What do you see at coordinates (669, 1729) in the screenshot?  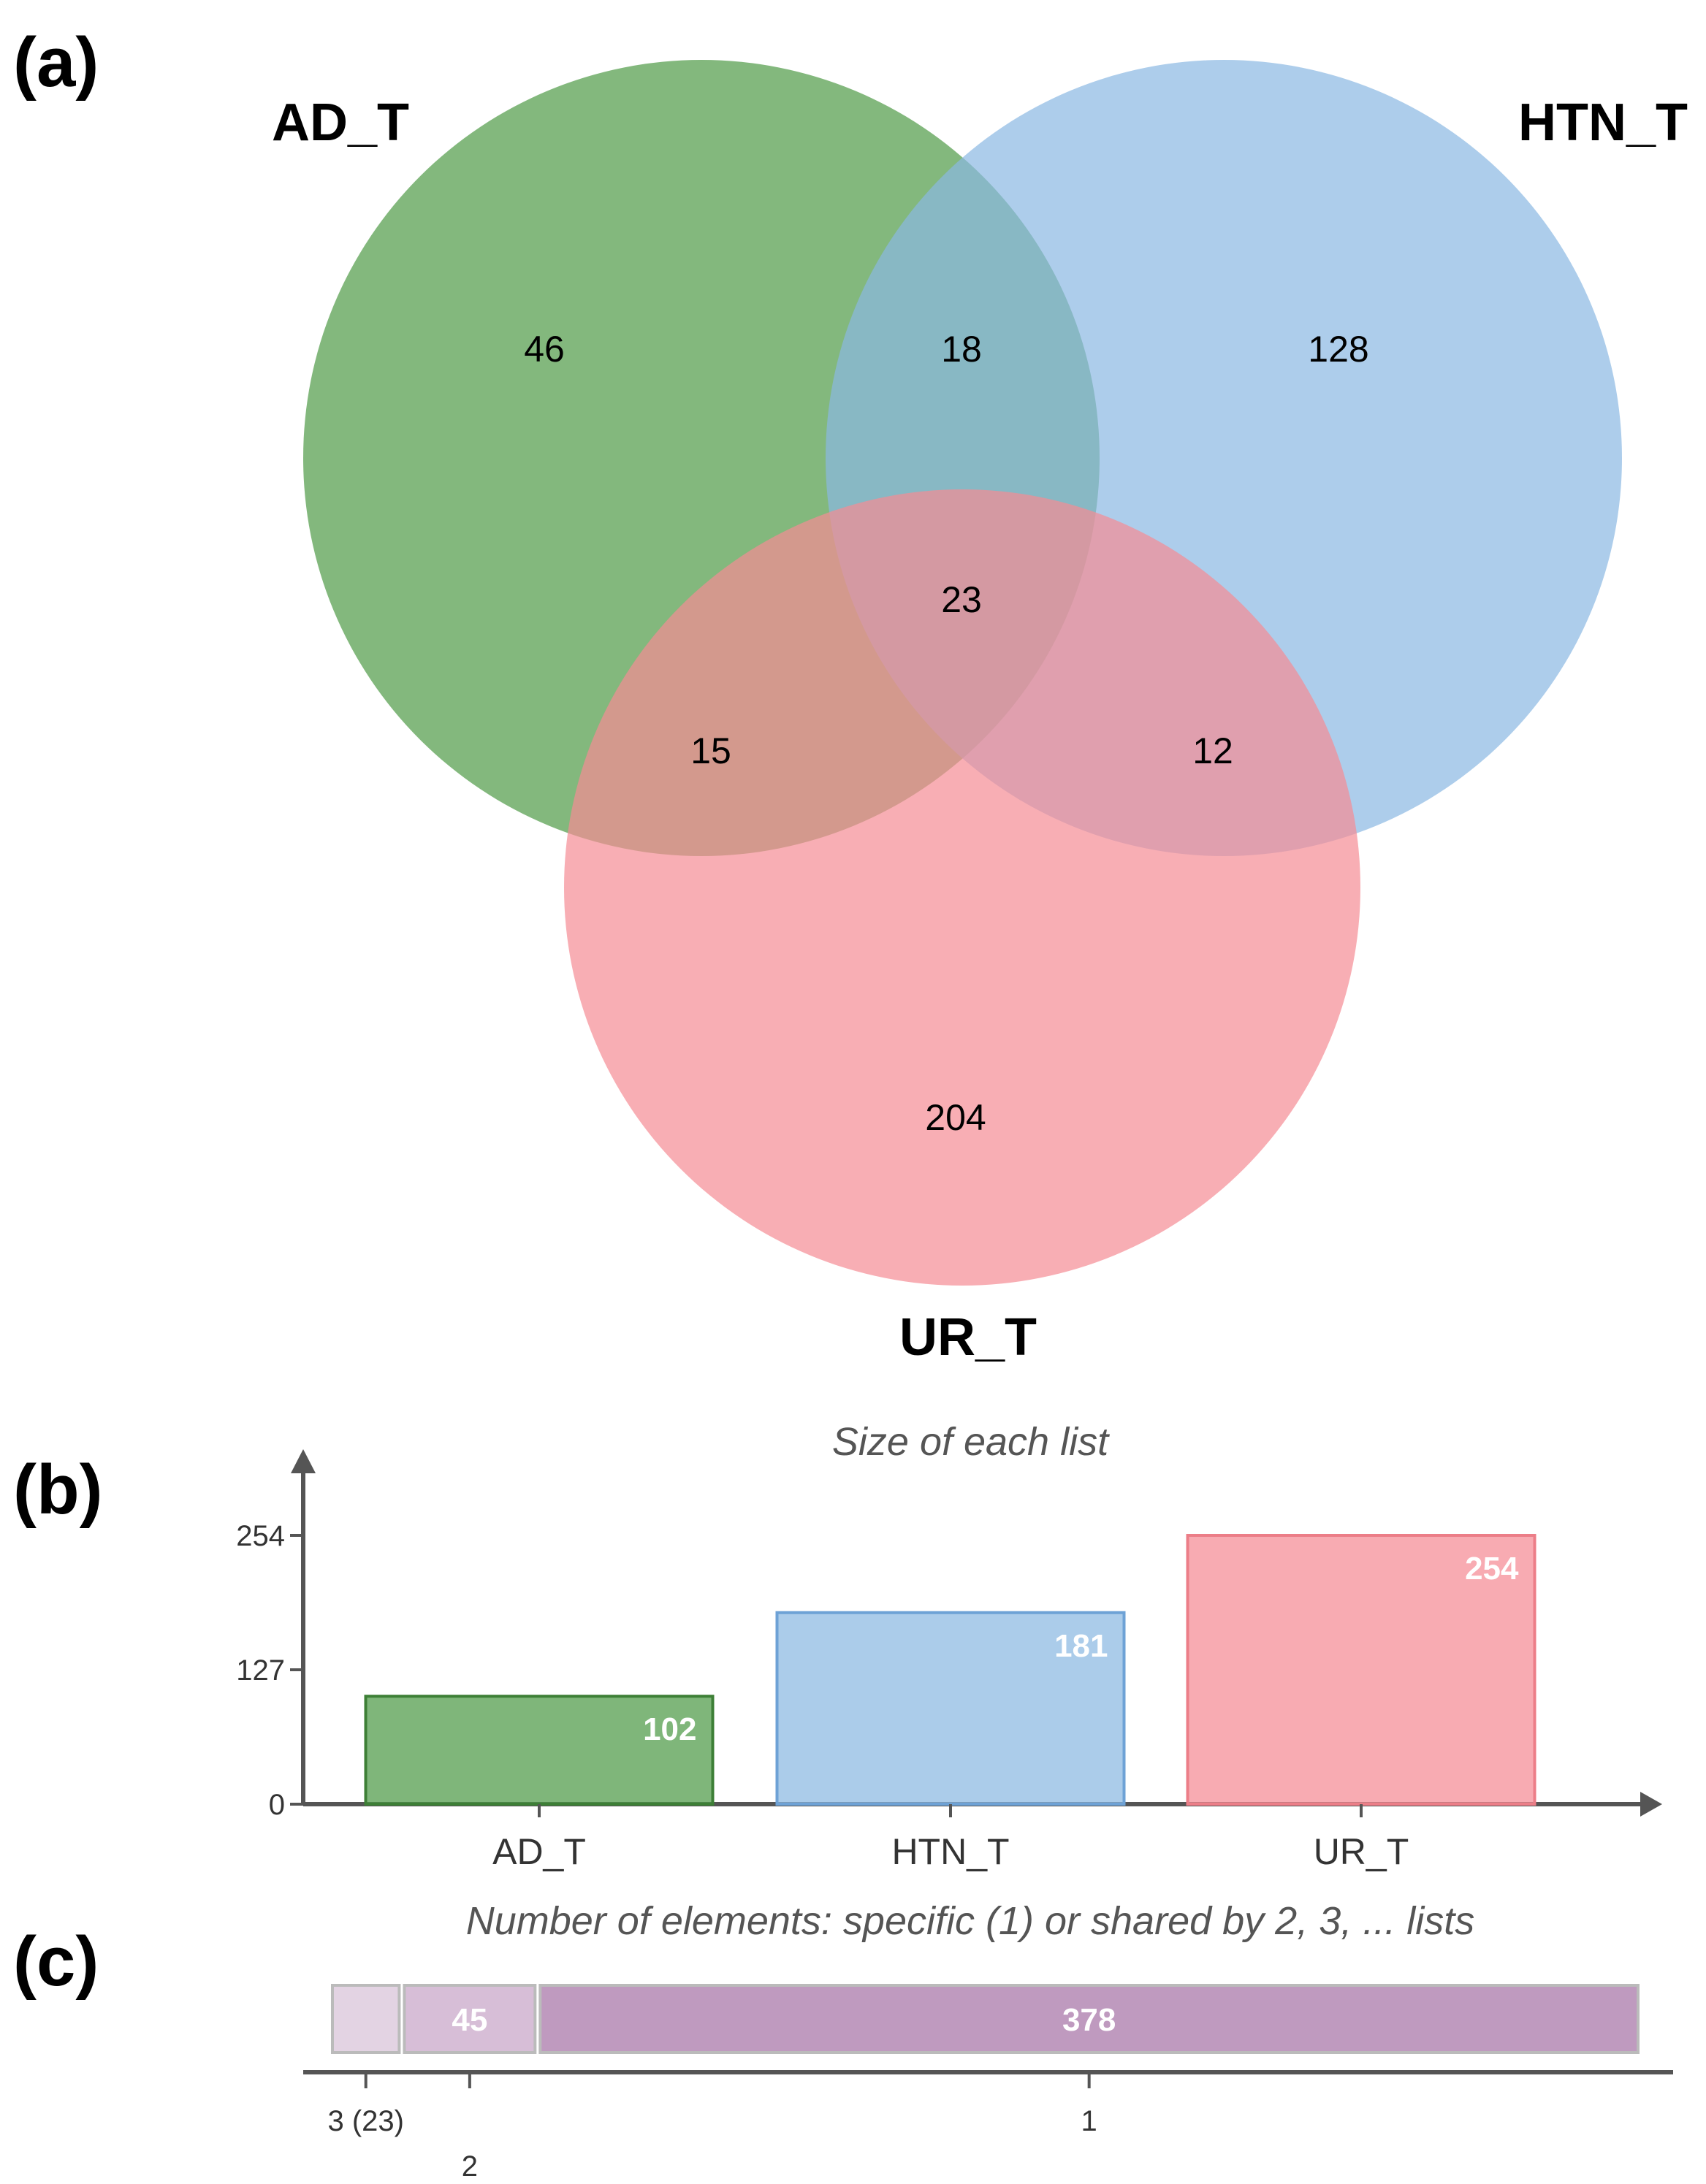 I see `bar-value-label: 102` at bounding box center [669, 1729].